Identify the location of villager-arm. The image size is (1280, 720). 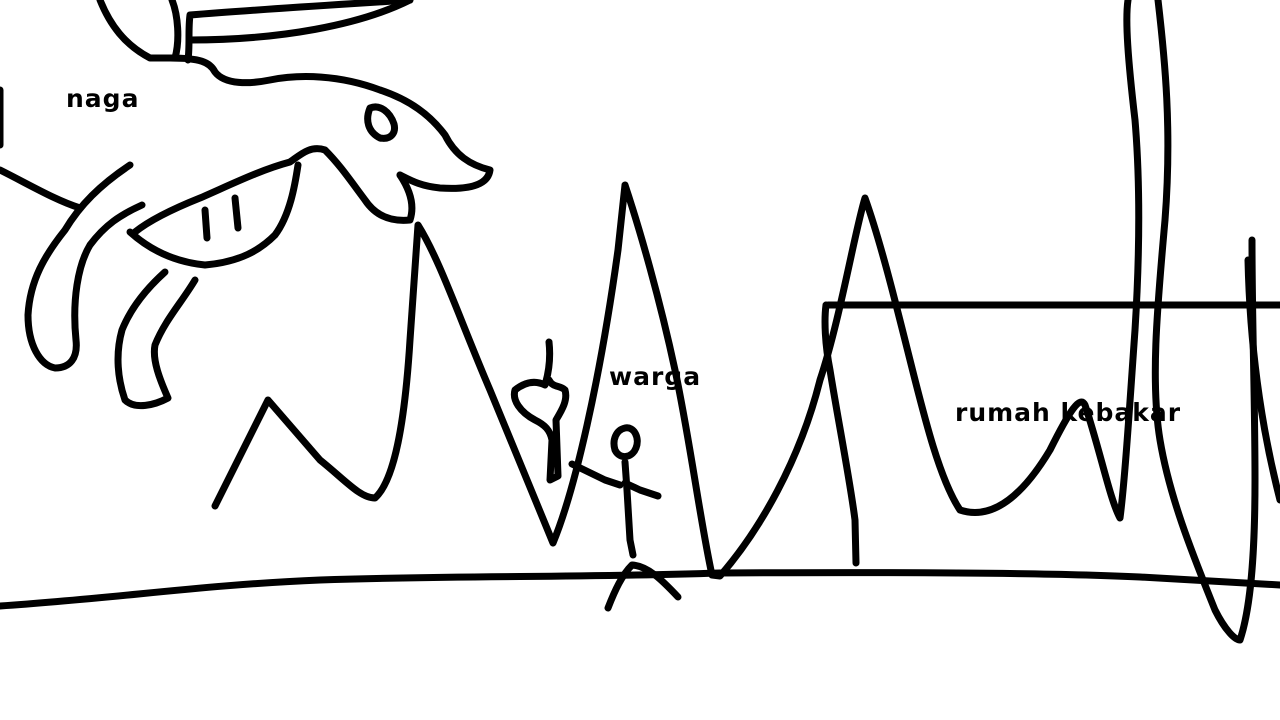
(615, 480).